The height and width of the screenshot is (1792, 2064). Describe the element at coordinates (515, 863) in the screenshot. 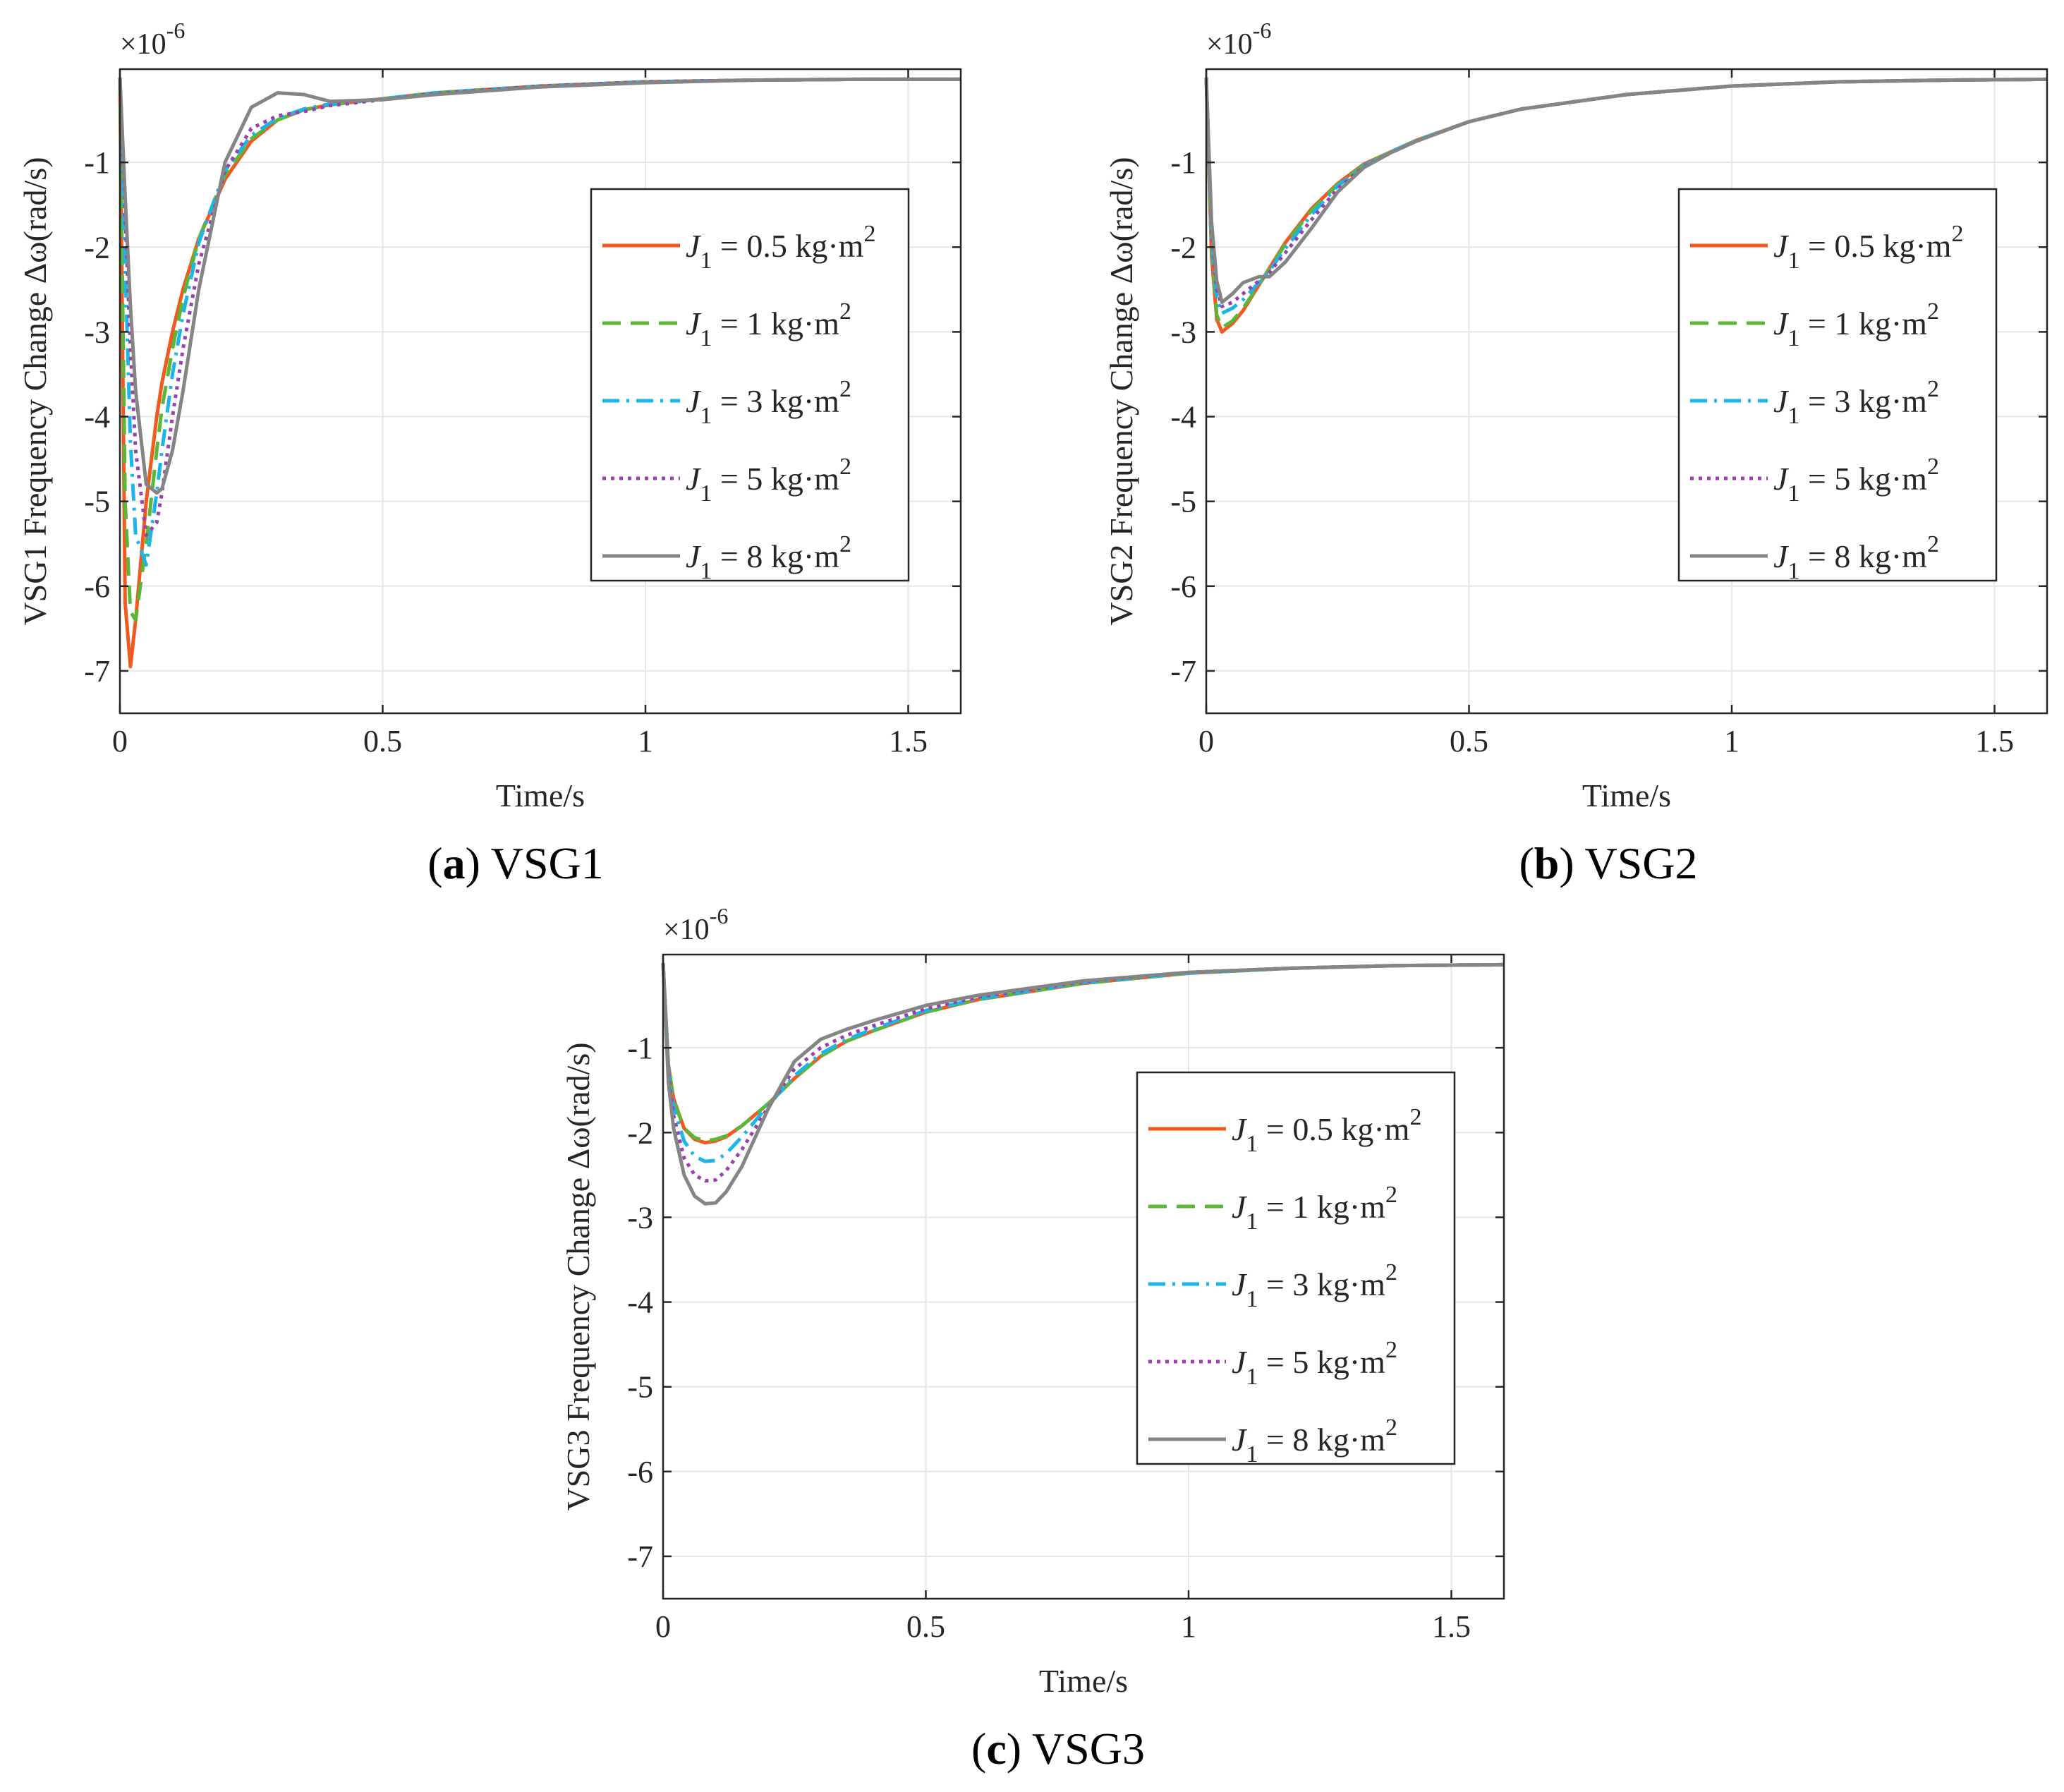

I see `panel-caption: (a) VSG1` at that location.